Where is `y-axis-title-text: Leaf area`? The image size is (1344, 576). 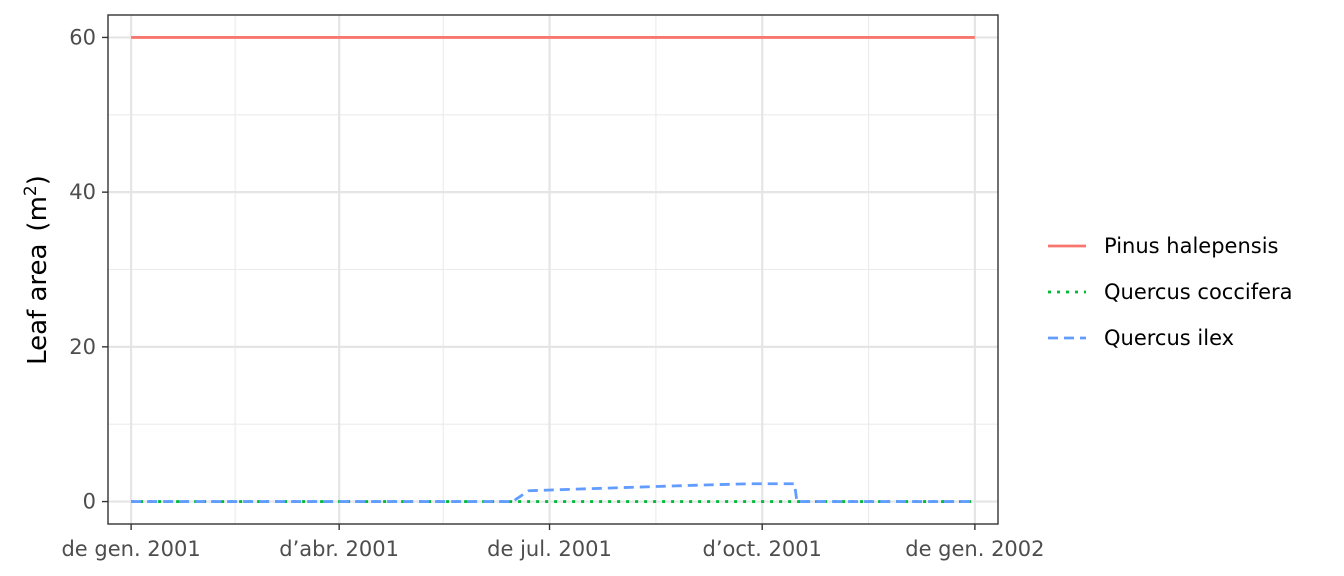 y-axis-title-text: Leaf area is located at coordinates (38, 304).